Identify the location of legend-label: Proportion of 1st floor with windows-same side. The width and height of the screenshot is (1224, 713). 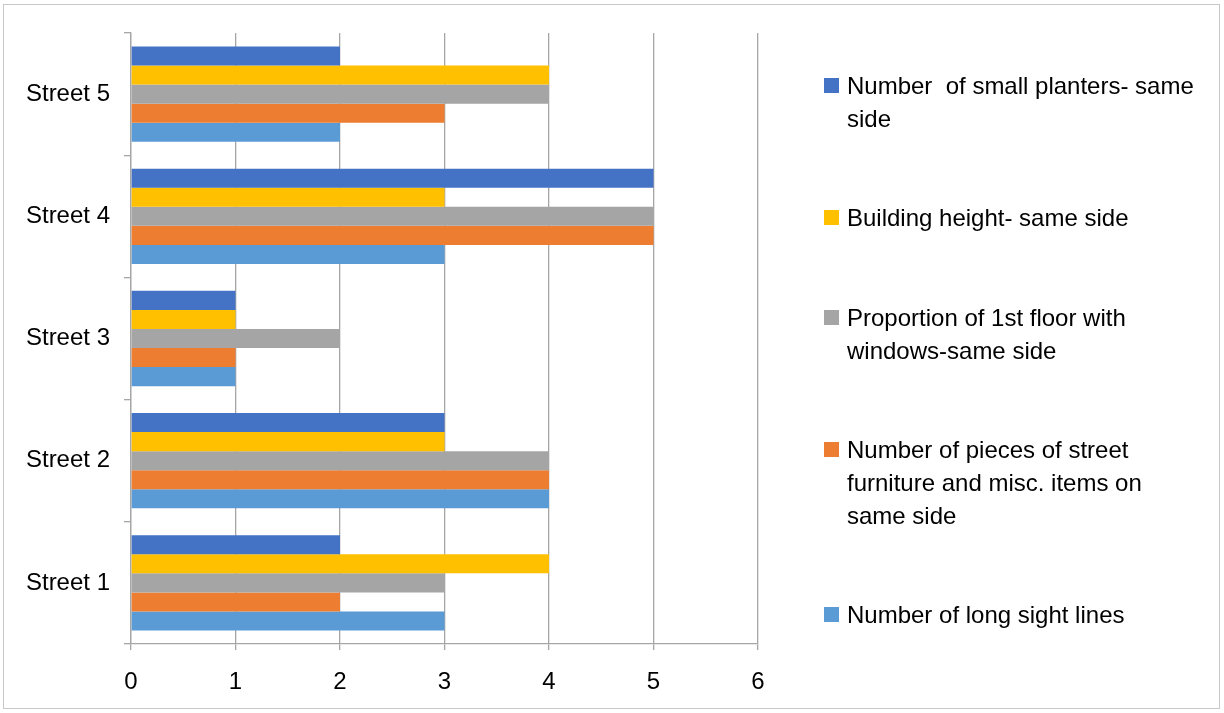
(987, 334).